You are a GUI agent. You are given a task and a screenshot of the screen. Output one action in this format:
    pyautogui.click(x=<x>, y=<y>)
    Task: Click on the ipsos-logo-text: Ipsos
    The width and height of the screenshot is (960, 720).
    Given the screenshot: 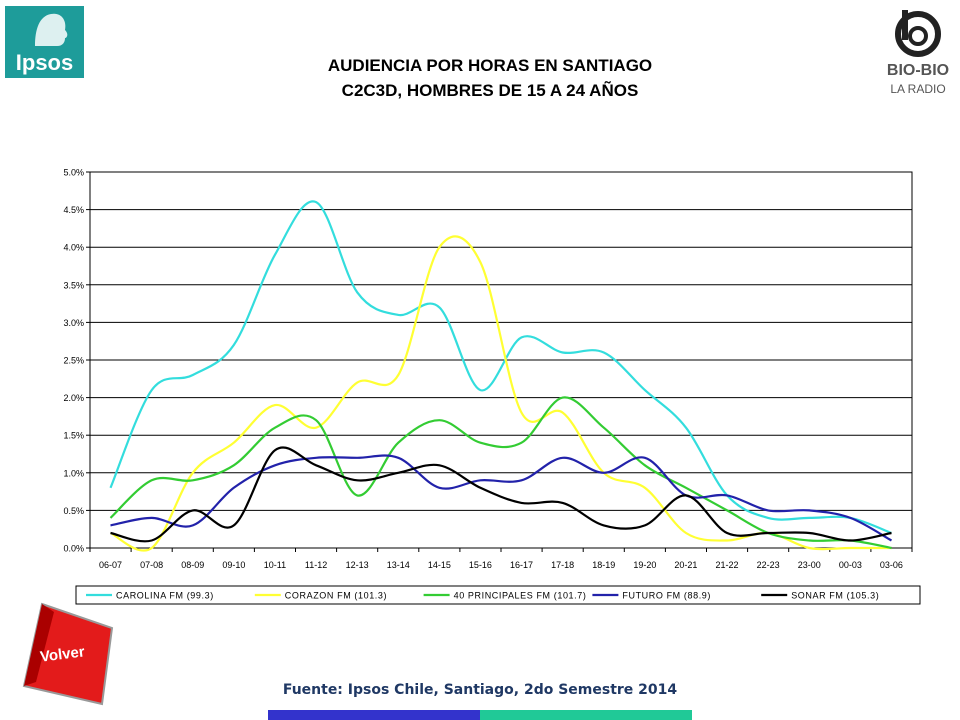 What is the action you would take?
    pyautogui.click(x=44, y=62)
    